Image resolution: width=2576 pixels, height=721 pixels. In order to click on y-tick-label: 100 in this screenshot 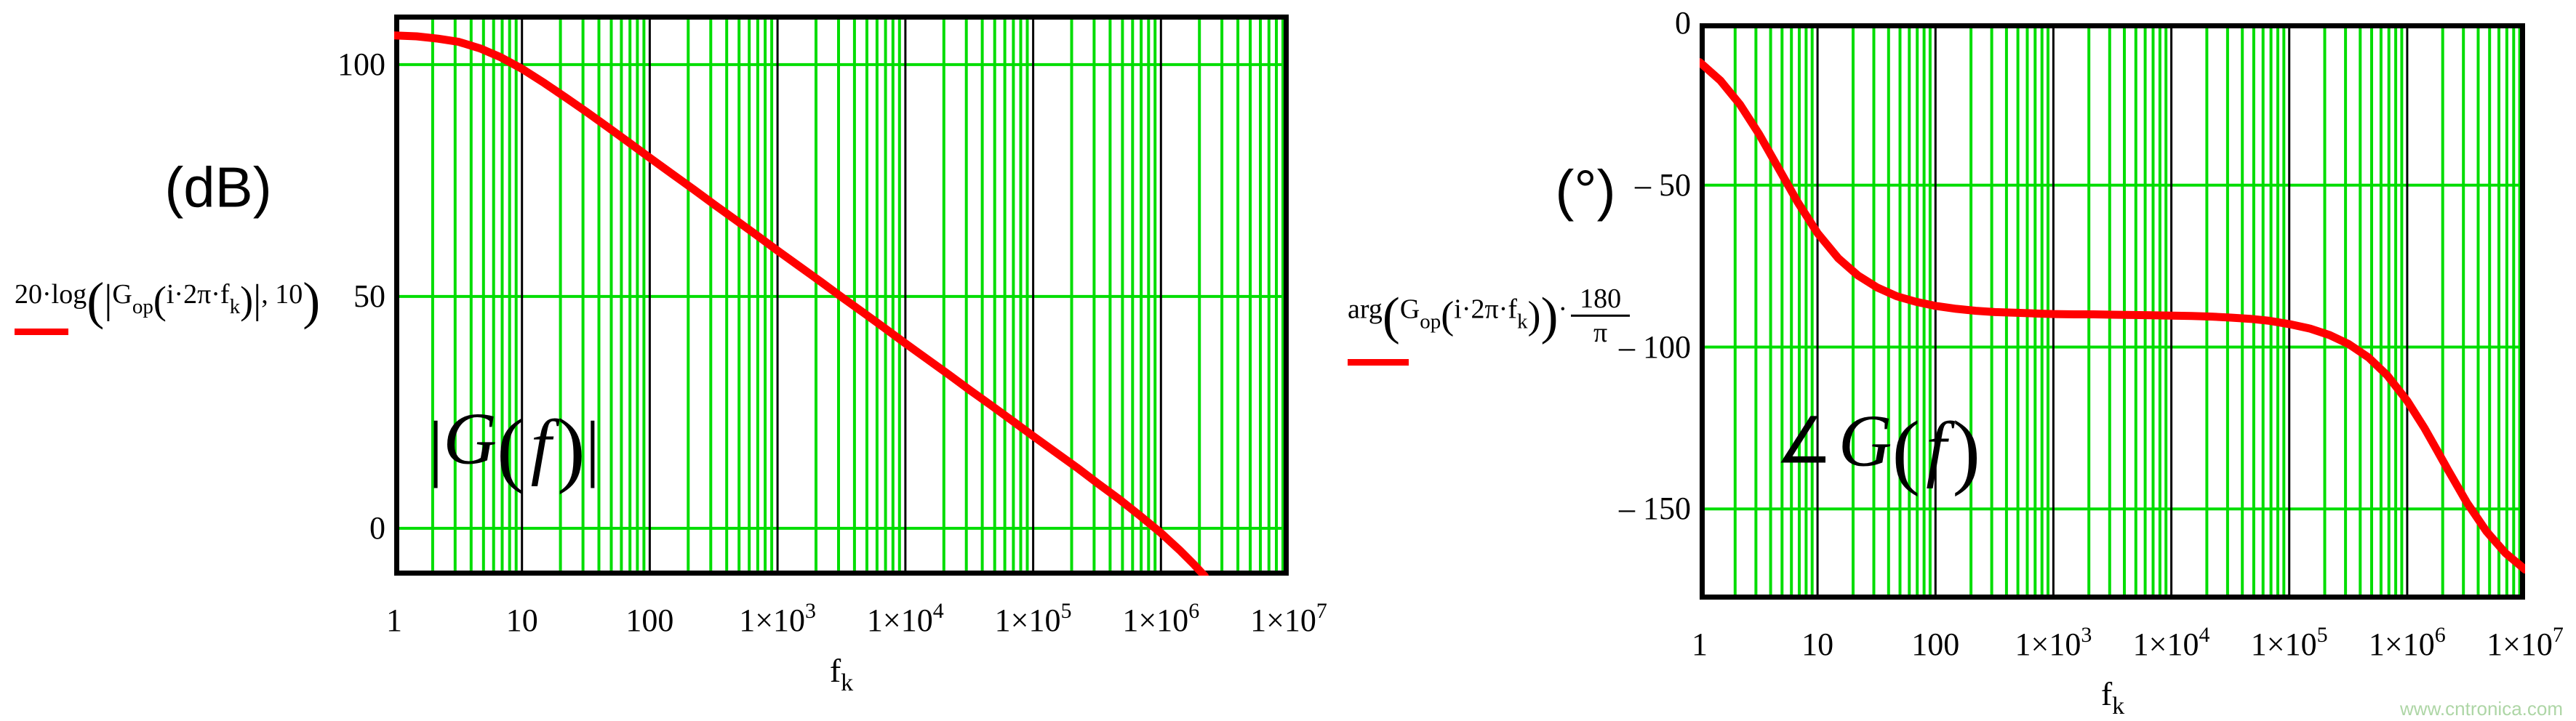, I will do `click(361, 64)`.